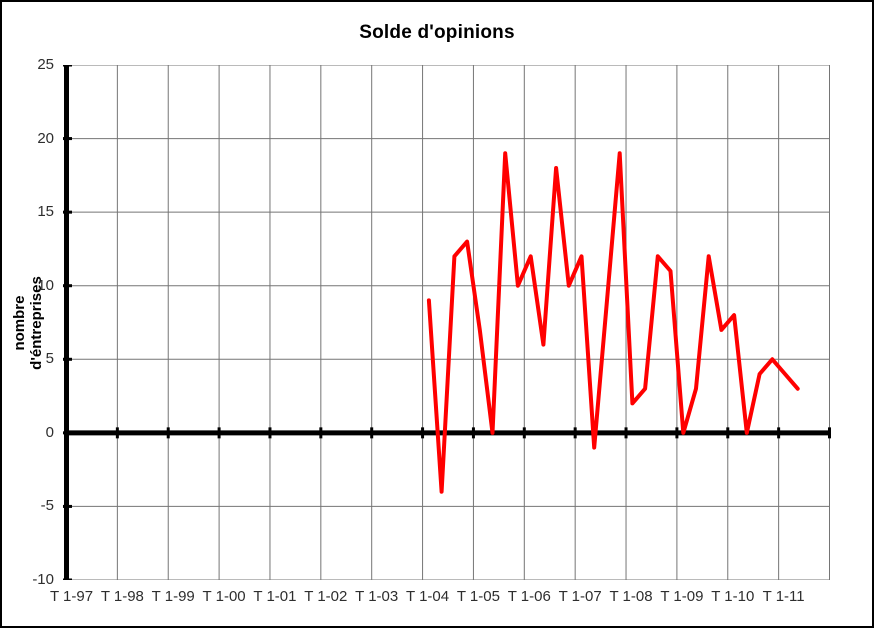  What do you see at coordinates (173, 596) in the screenshot?
I see `x-tick-label: T 1-99` at bounding box center [173, 596].